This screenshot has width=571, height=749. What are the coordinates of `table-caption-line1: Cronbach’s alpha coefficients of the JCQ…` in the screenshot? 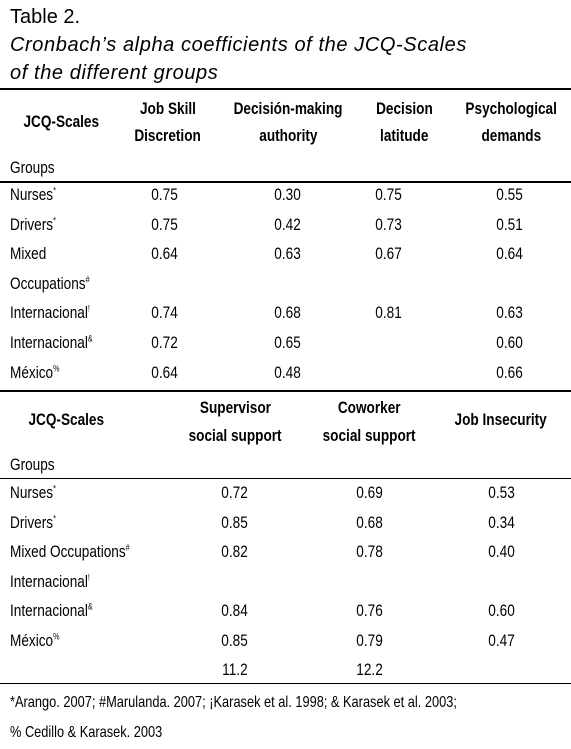 It's located at (238, 45).